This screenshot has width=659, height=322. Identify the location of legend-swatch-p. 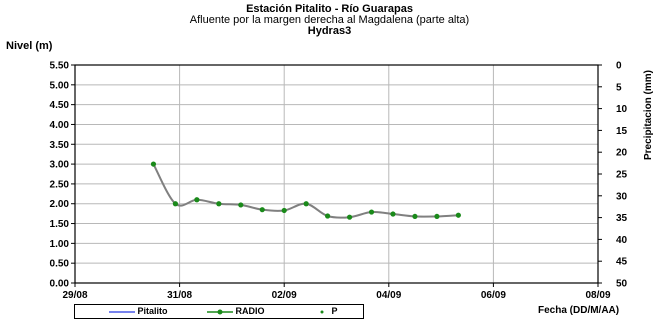
(322, 312).